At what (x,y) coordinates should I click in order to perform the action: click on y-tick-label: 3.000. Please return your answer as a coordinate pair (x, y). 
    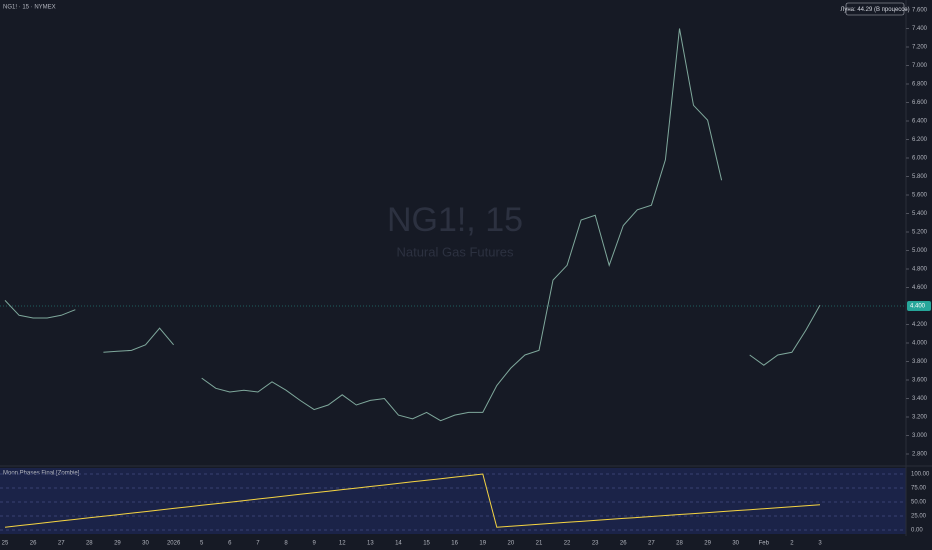
    Looking at the image, I should click on (920, 436).